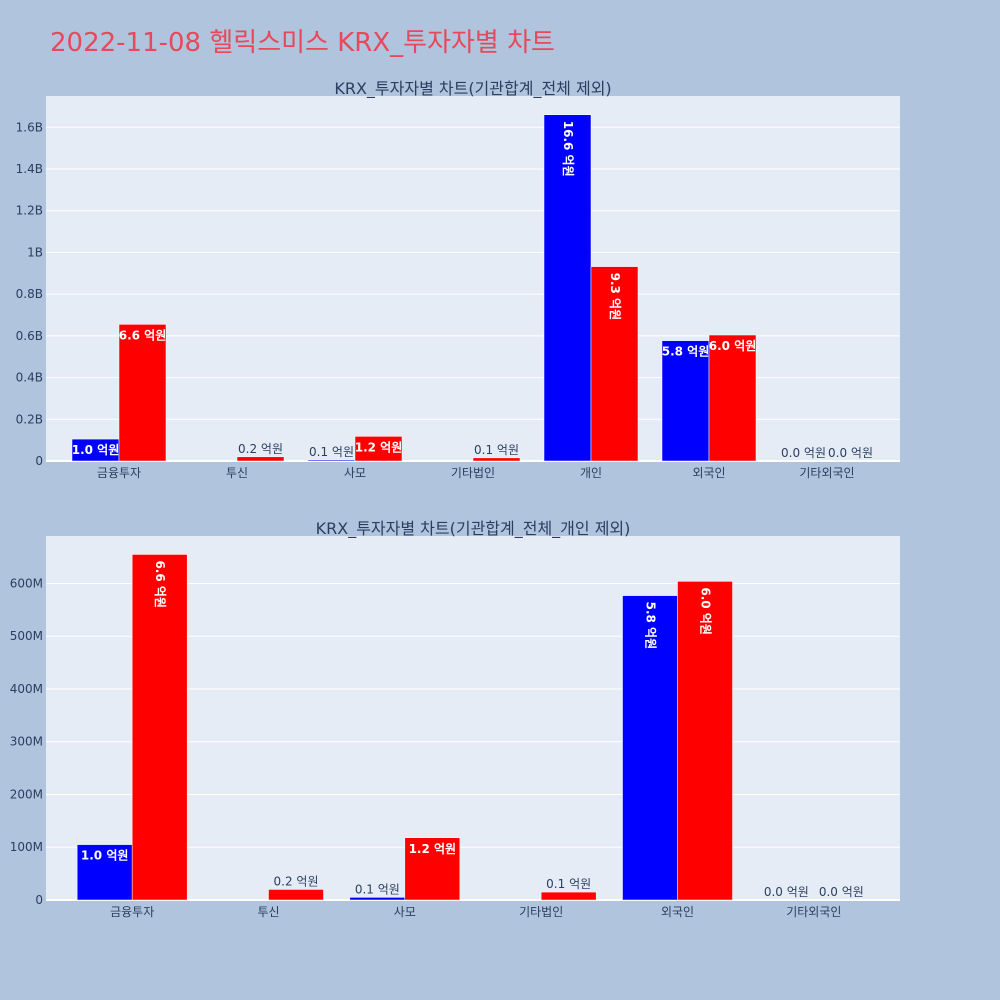 The width and height of the screenshot is (1000, 1000). I want to click on y-tick-label: 400M, so click(26, 689).